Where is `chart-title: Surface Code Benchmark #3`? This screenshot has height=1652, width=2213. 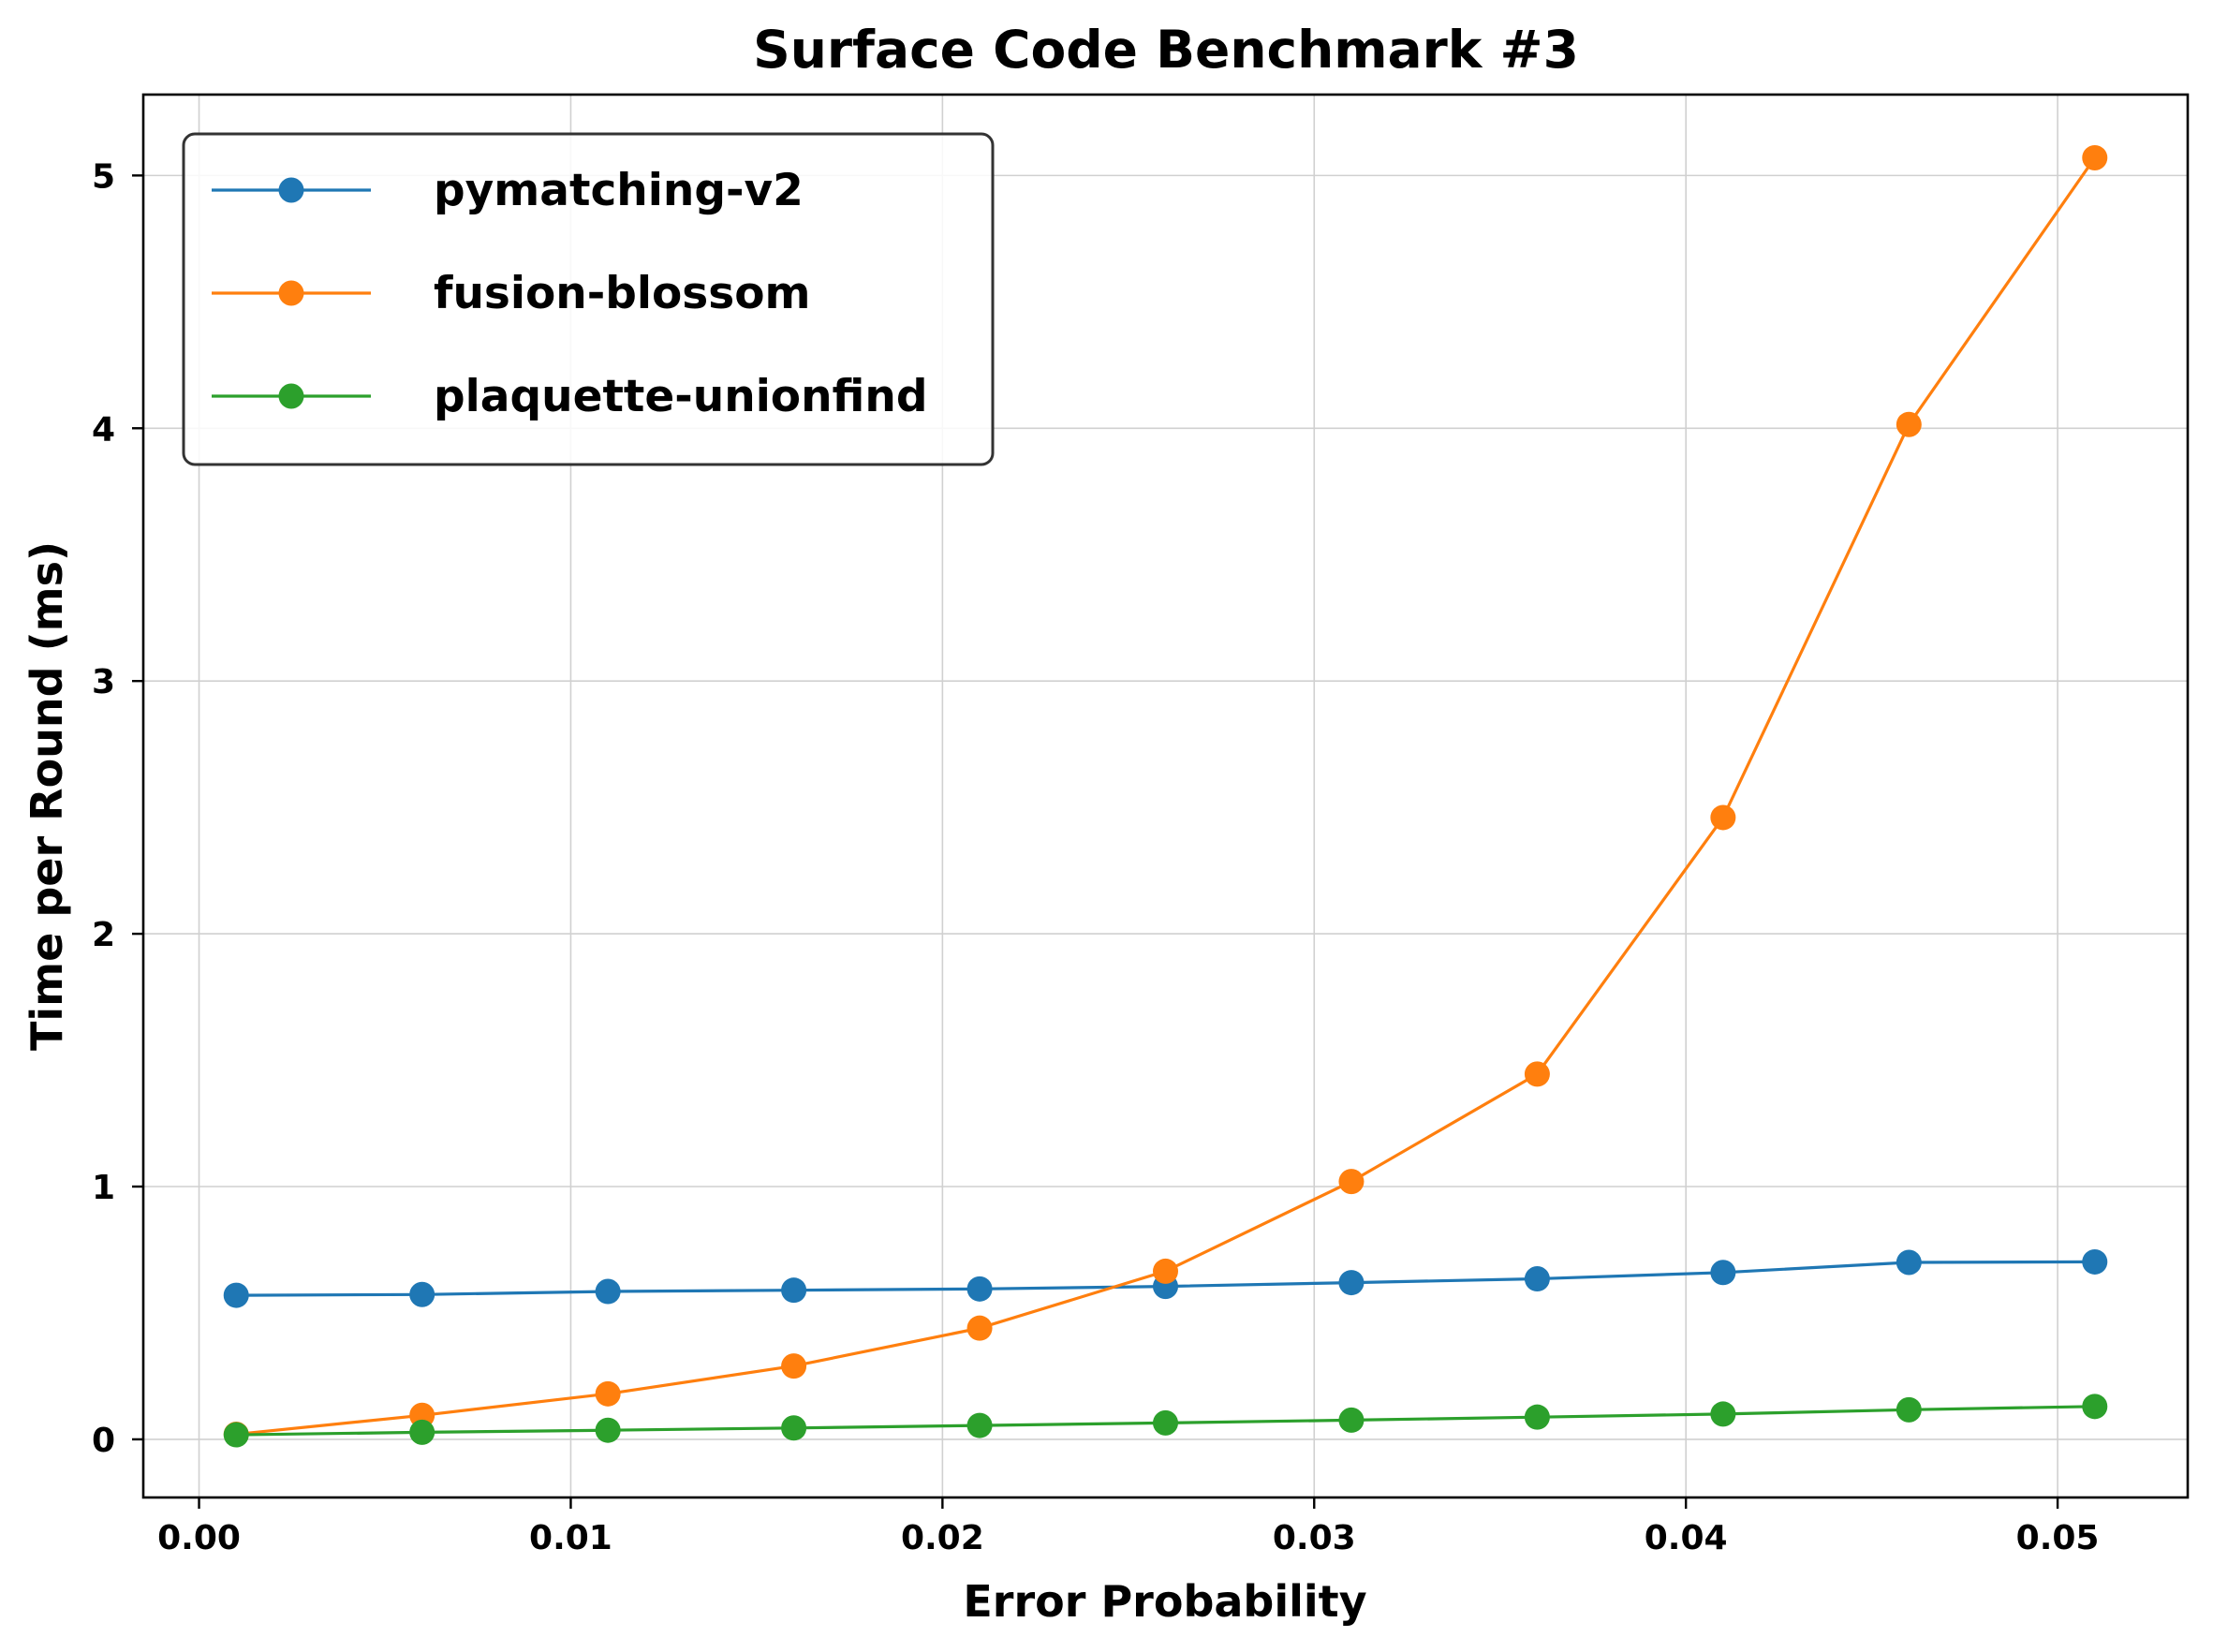 chart-title: Surface Code Benchmark #3 is located at coordinates (1166, 50).